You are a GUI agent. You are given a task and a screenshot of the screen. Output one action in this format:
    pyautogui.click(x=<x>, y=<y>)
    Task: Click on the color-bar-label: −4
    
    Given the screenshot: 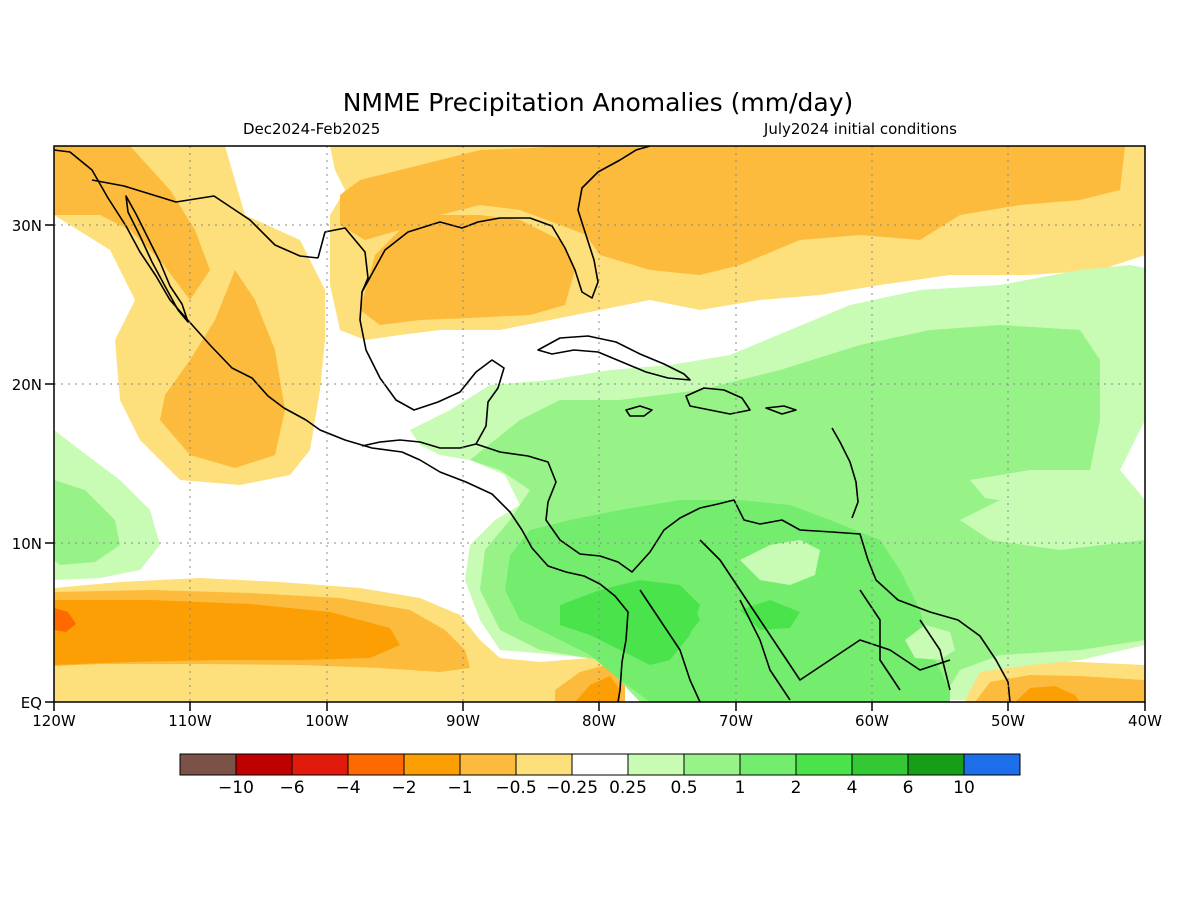 What is the action you would take?
    pyautogui.click(x=347, y=788)
    